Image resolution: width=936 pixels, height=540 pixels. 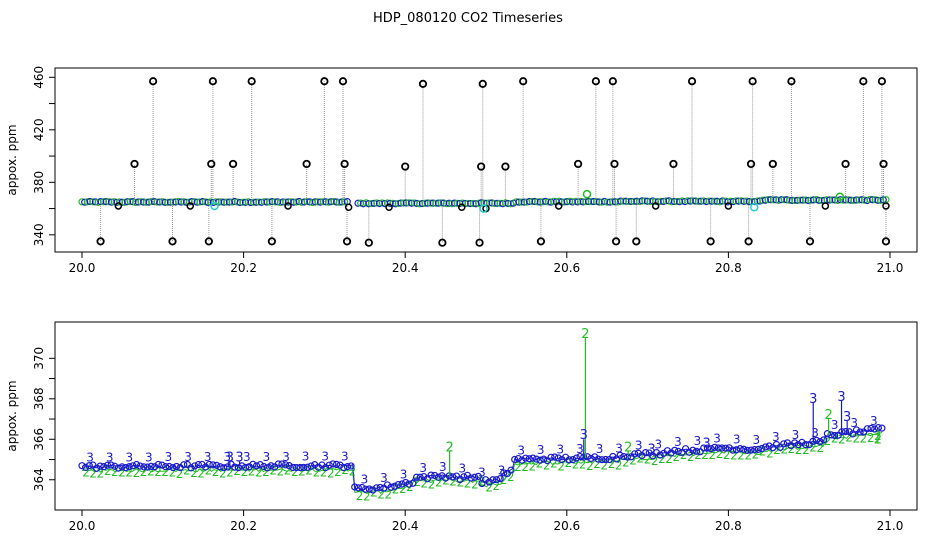 What do you see at coordinates (12, 415) in the screenshot?
I see `bottom-y-axis-title: appox. ppm` at bounding box center [12, 415].